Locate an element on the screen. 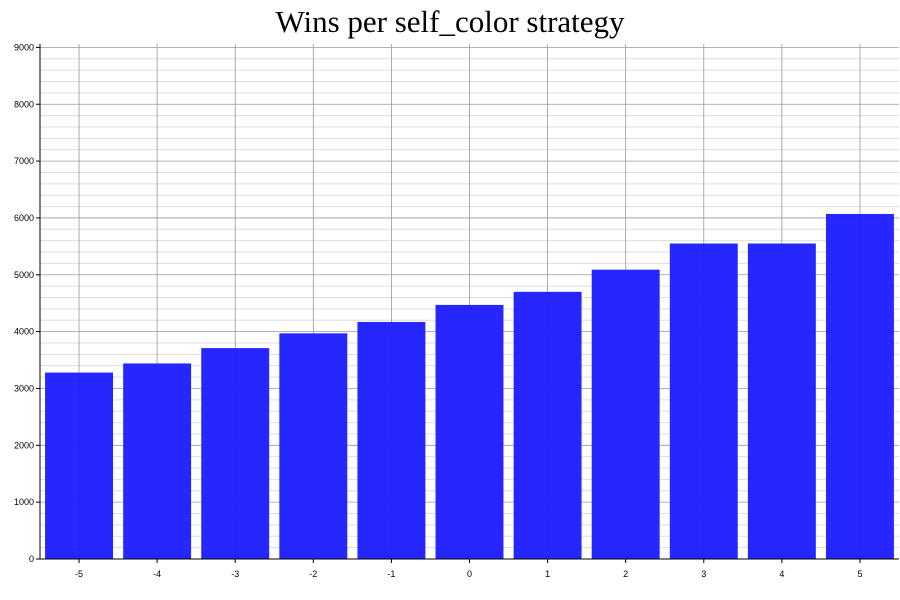  y-tick-label: 1000 is located at coordinates (24, 502).